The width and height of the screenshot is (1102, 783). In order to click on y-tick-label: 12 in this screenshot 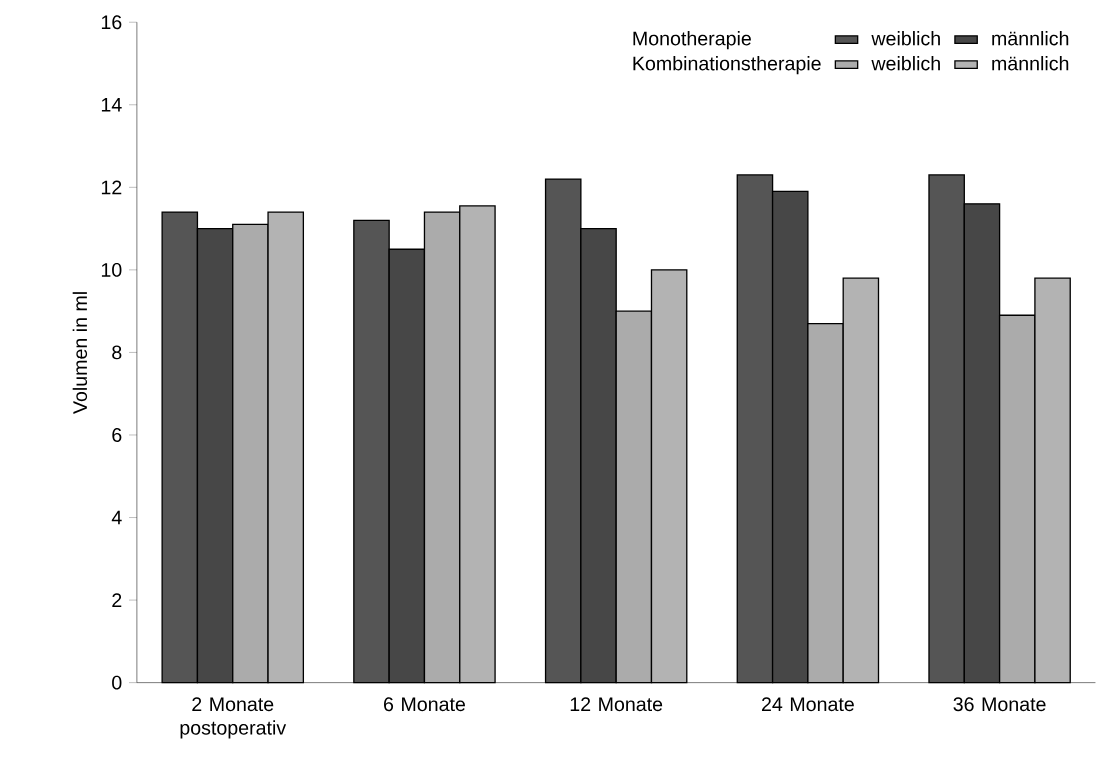, I will do `click(111, 187)`.